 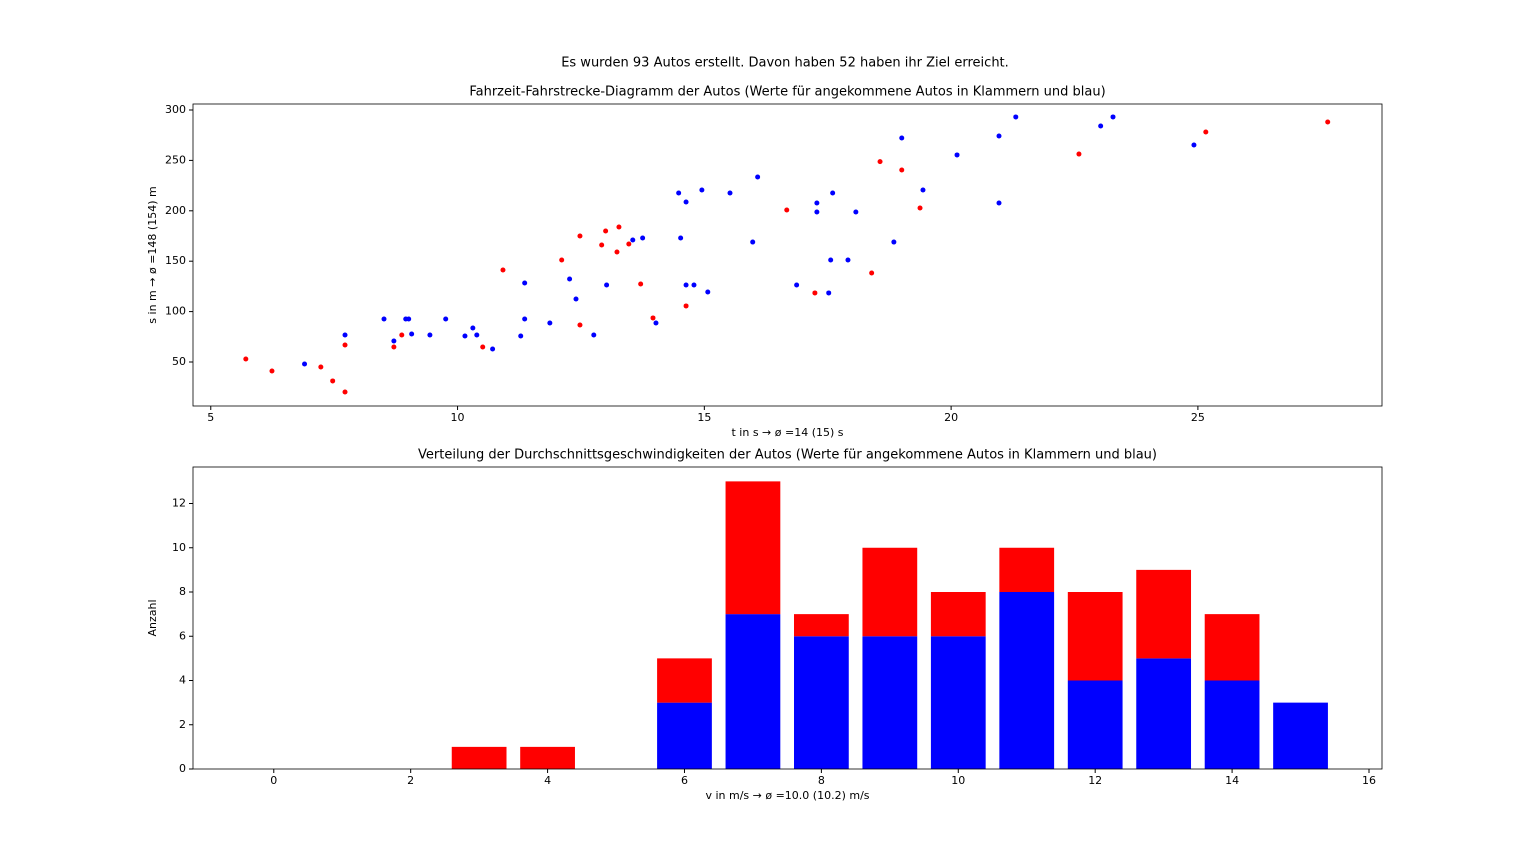 What do you see at coordinates (175, 210) in the screenshot?
I see `y-tick-label: 200` at bounding box center [175, 210].